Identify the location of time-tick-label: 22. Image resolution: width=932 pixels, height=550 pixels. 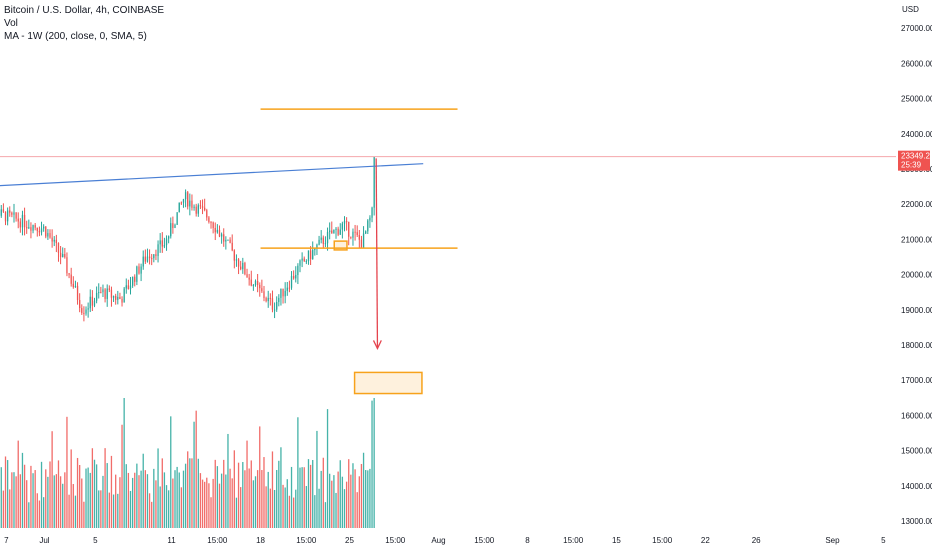
(705, 540).